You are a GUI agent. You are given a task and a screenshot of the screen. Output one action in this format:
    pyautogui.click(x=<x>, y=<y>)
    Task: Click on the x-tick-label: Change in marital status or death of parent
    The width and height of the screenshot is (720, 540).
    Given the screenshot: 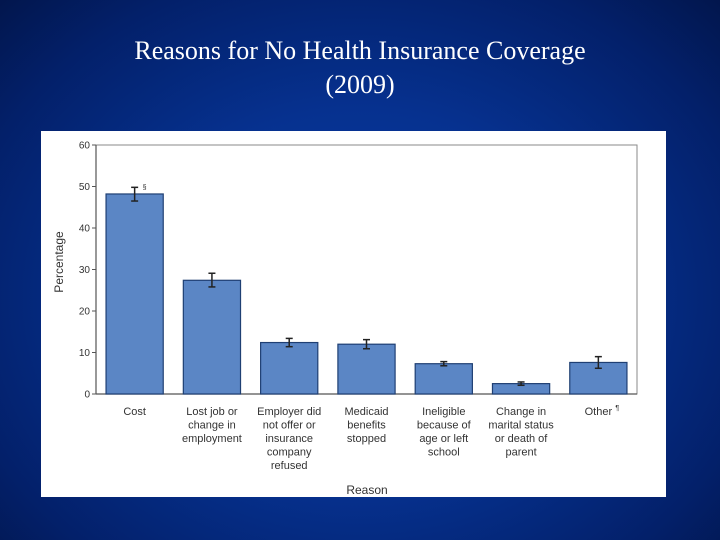 What is the action you would take?
    pyautogui.click(x=521, y=432)
    